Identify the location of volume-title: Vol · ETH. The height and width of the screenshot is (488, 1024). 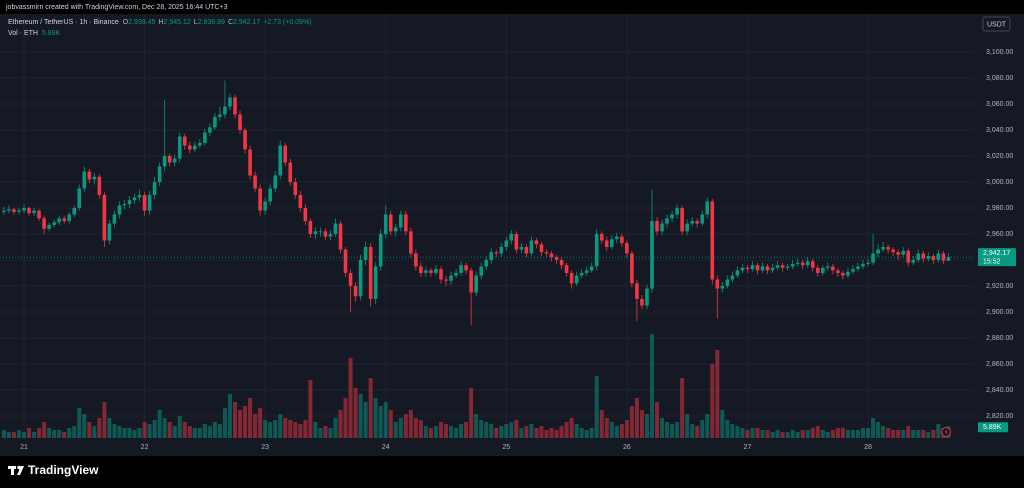
(23, 33).